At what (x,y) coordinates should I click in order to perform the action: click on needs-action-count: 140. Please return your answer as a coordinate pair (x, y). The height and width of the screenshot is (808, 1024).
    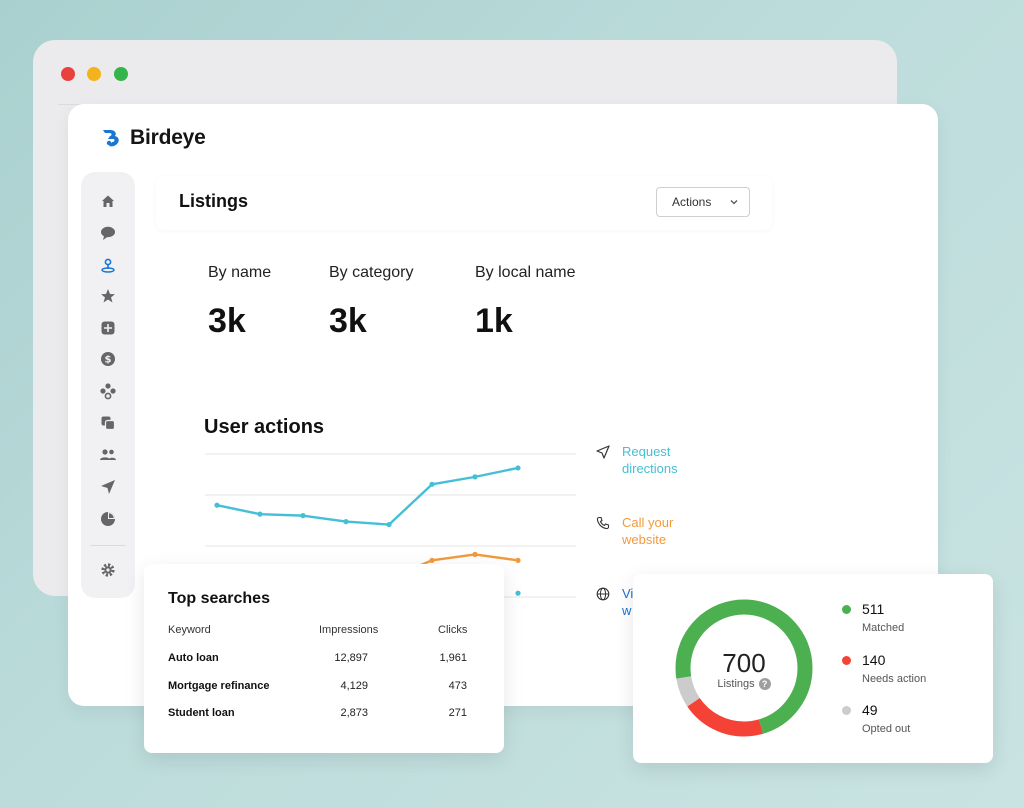
    Looking at the image, I should click on (874, 660).